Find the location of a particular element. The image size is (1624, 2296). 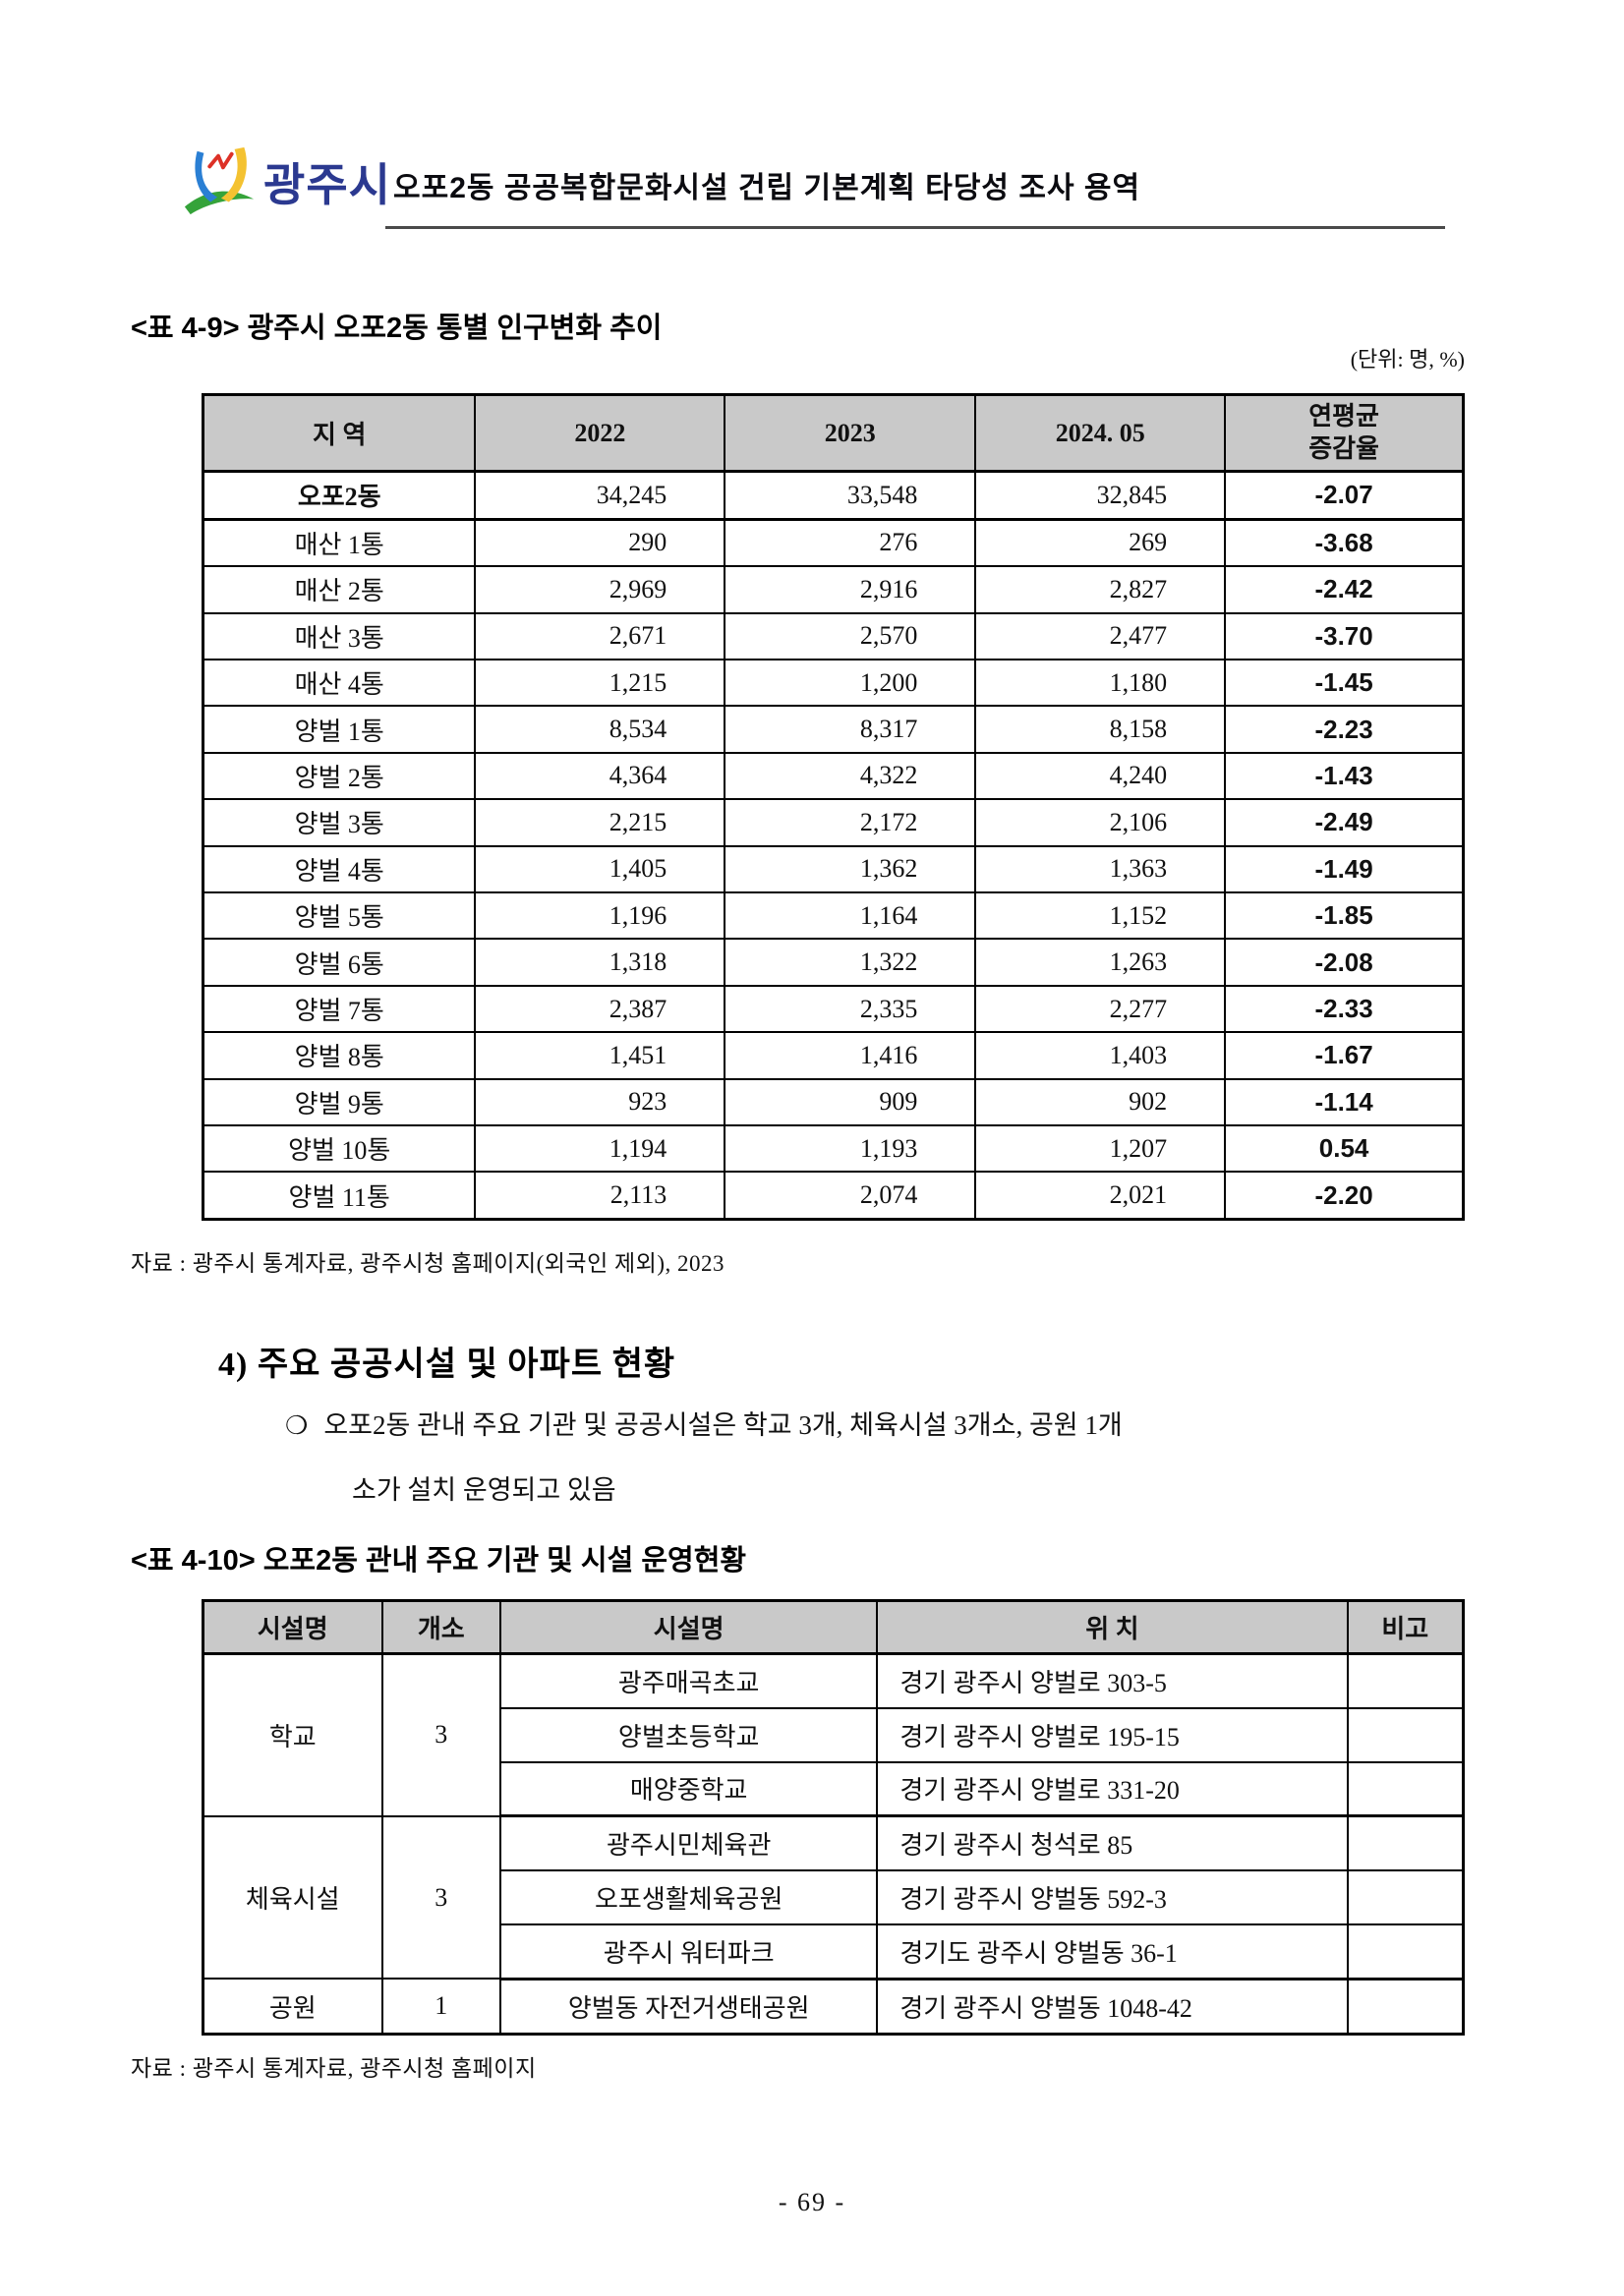

value-2023-cell: 8,317 is located at coordinates (850, 730).